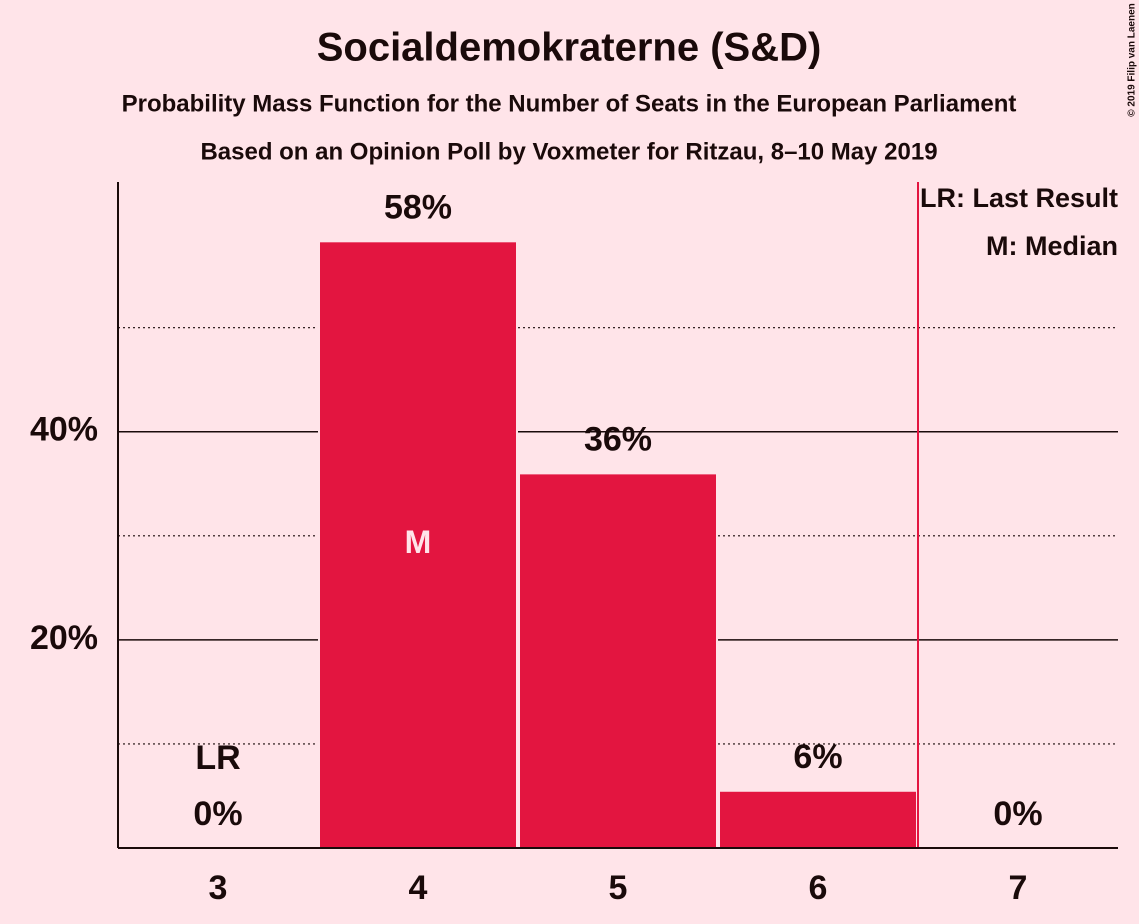  Describe the element at coordinates (418, 888) in the screenshot. I see `x-tick-label: 4` at that location.